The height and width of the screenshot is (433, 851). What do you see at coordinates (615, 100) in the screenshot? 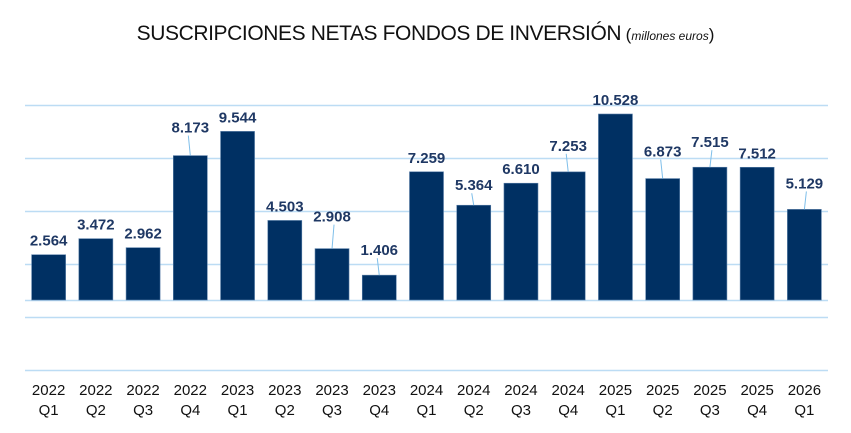
I see `data-label: 10.528` at bounding box center [615, 100].